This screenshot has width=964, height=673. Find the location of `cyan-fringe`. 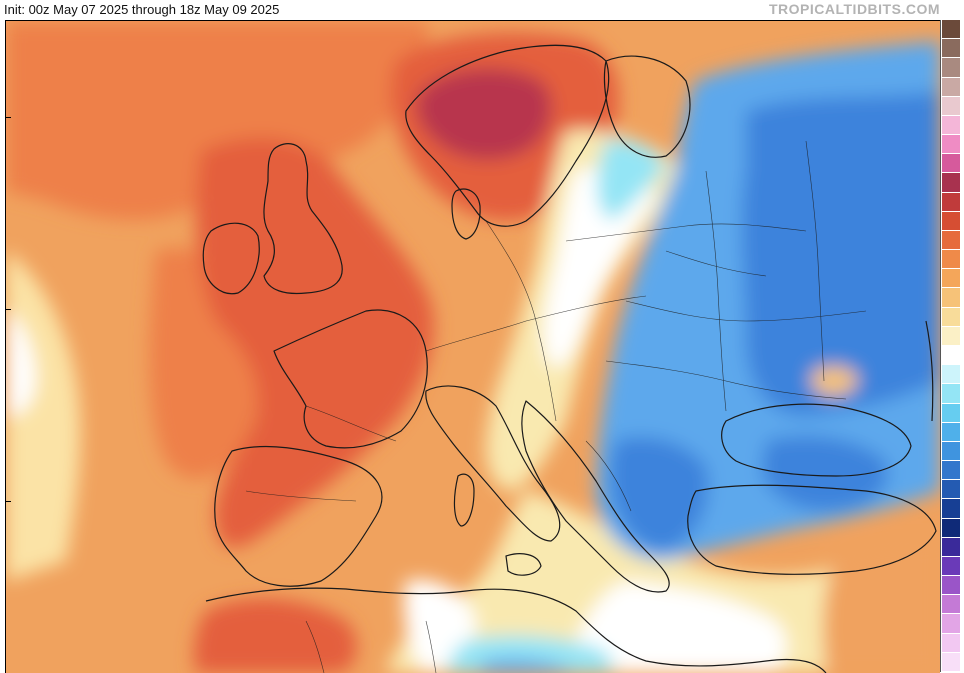

cyan-fringe is located at coordinates (631, 180).